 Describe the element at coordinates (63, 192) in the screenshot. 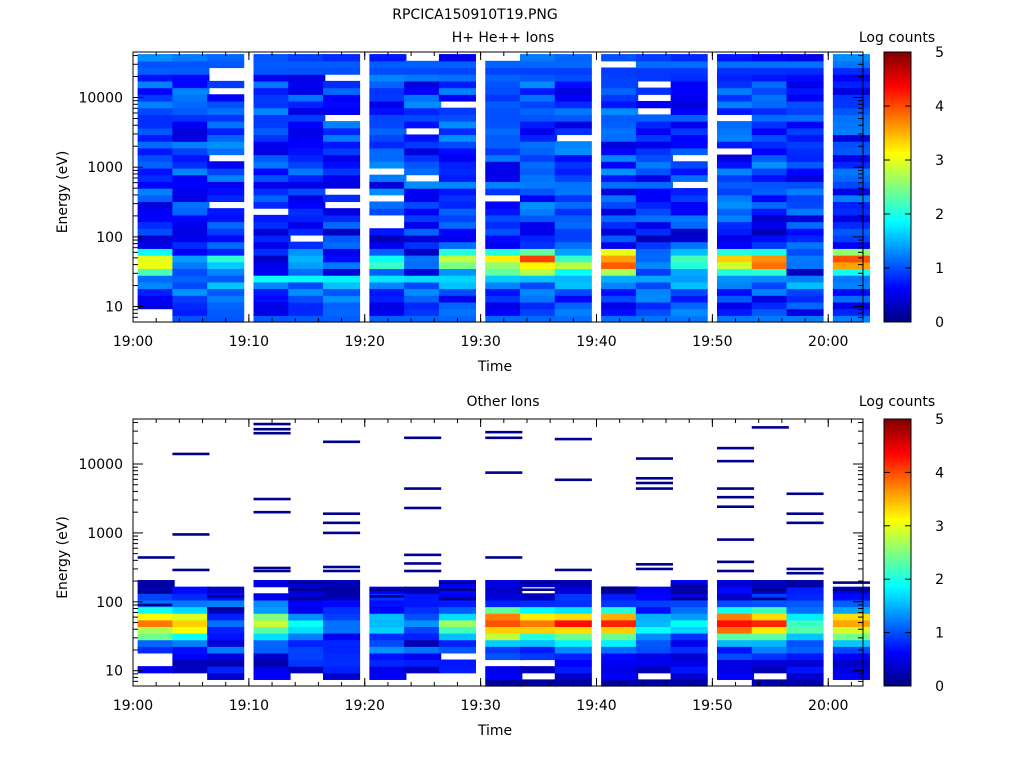

I see `y-axis-label: Energy (eV)` at that location.